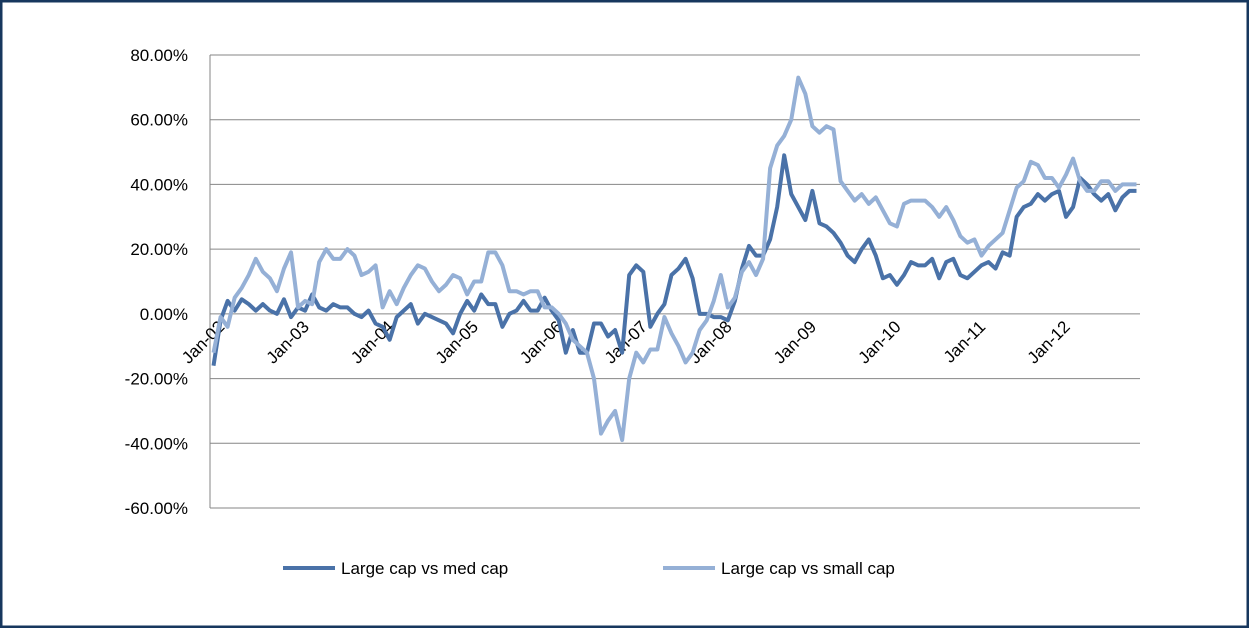 This screenshot has width=1249, height=633. I want to click on y-tick-label: -40.00%, so click(156, 443).